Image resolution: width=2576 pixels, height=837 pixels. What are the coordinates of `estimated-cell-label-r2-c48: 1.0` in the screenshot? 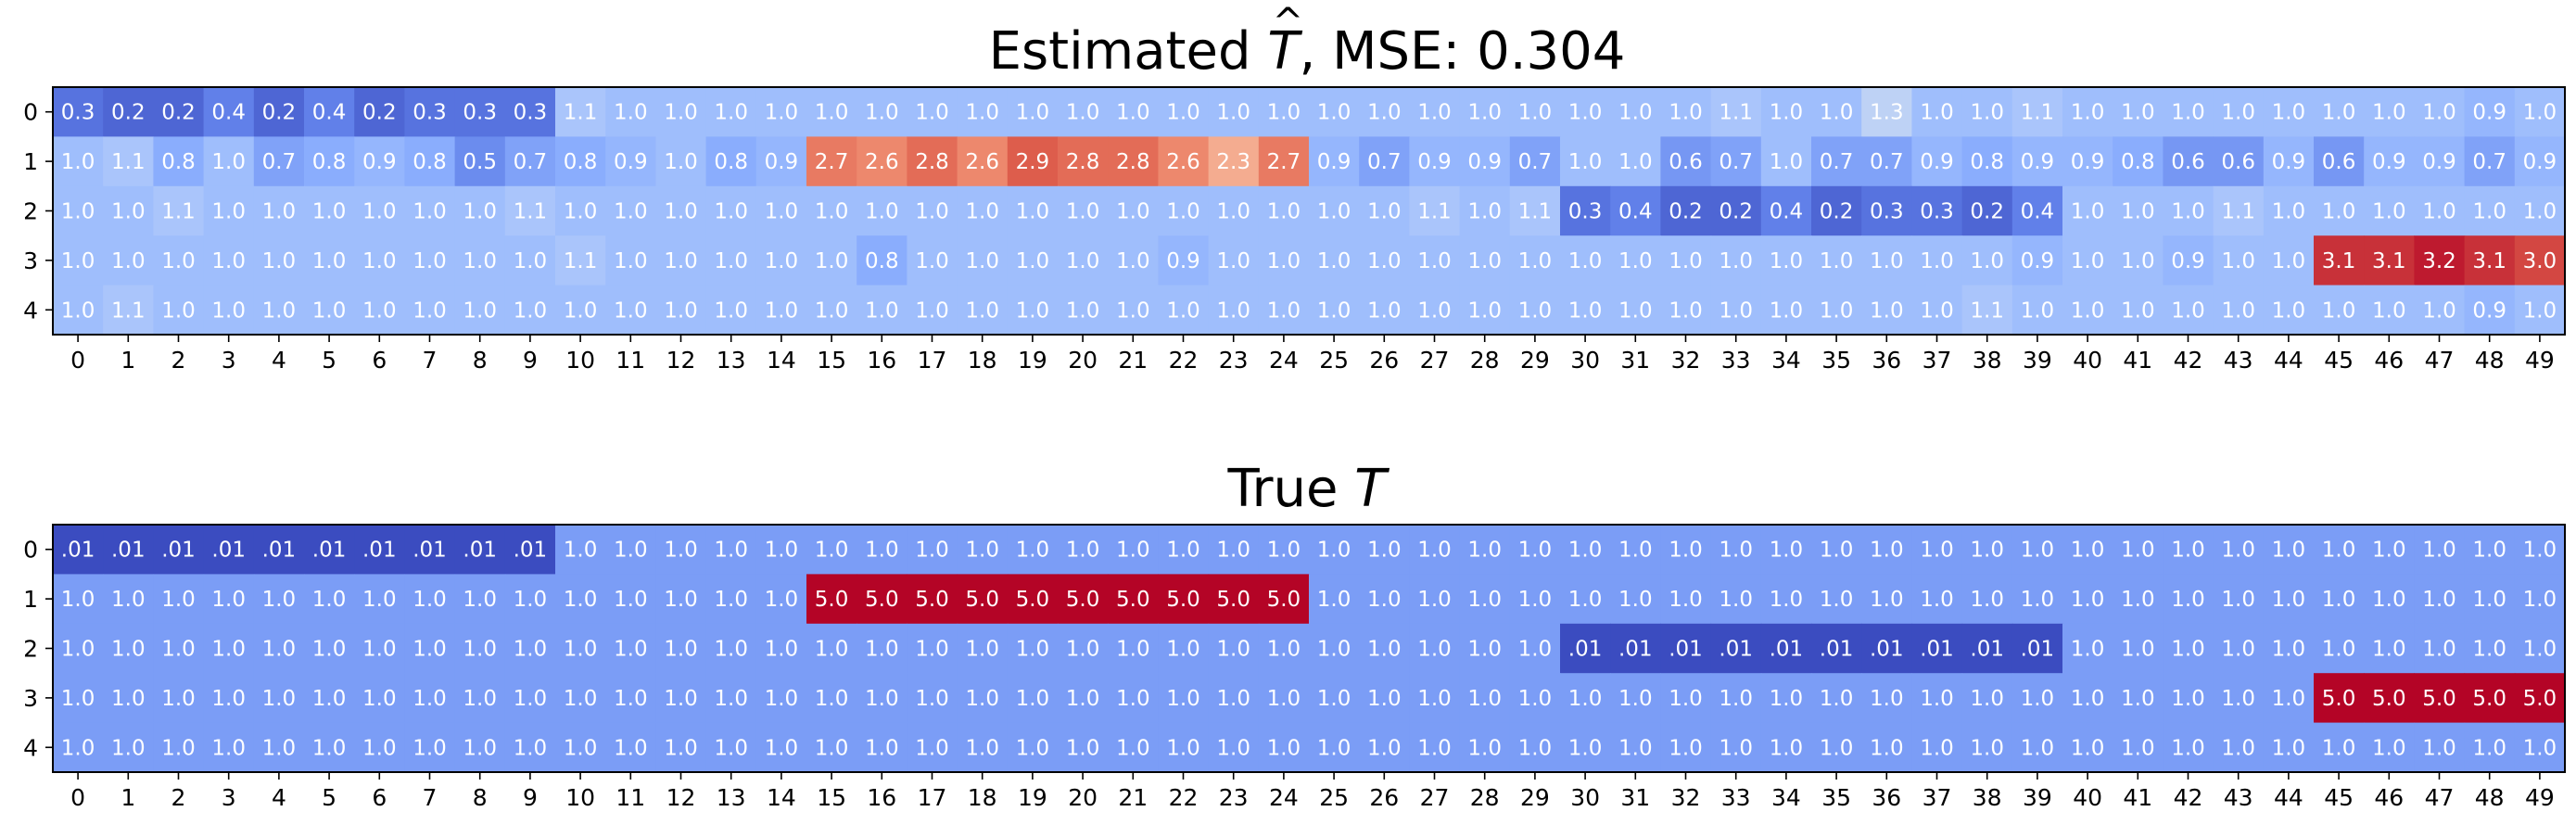 It's located at (2489, 212).